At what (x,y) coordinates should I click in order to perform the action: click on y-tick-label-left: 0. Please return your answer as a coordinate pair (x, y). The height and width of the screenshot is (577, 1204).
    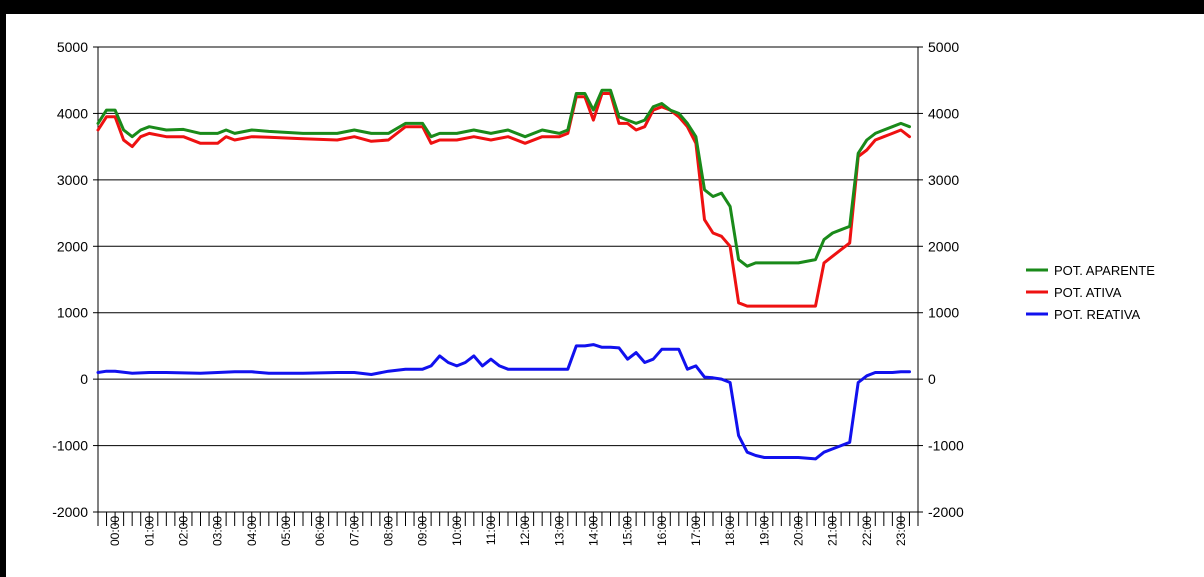
    Looking at the image, I should click on (84, 379).